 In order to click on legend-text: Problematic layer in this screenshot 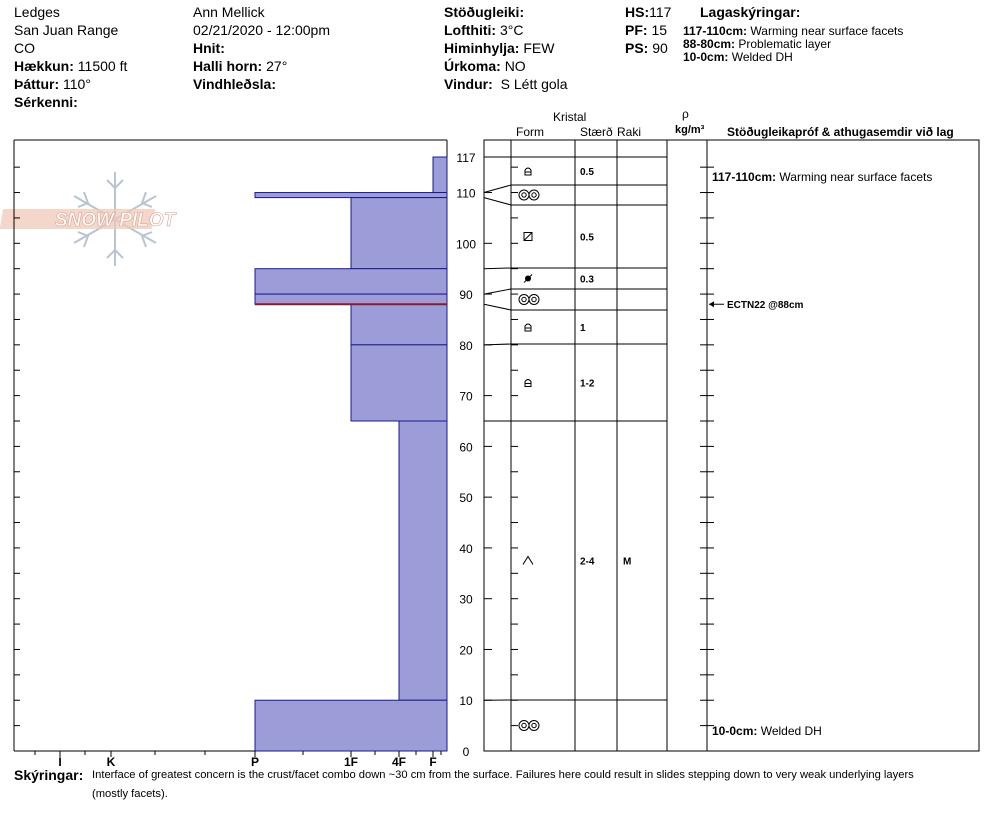, I will do `click(785, 44)`.